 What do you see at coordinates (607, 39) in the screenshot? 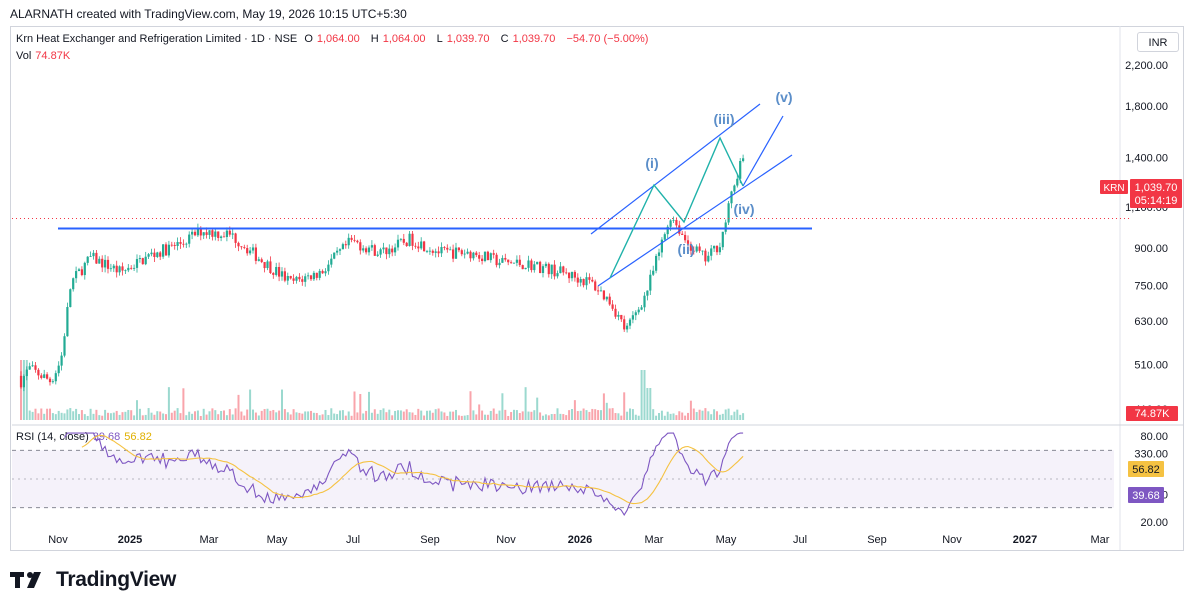
I see `change-value: −54.70 (−5.00%)` at bounding box center [607, 39].